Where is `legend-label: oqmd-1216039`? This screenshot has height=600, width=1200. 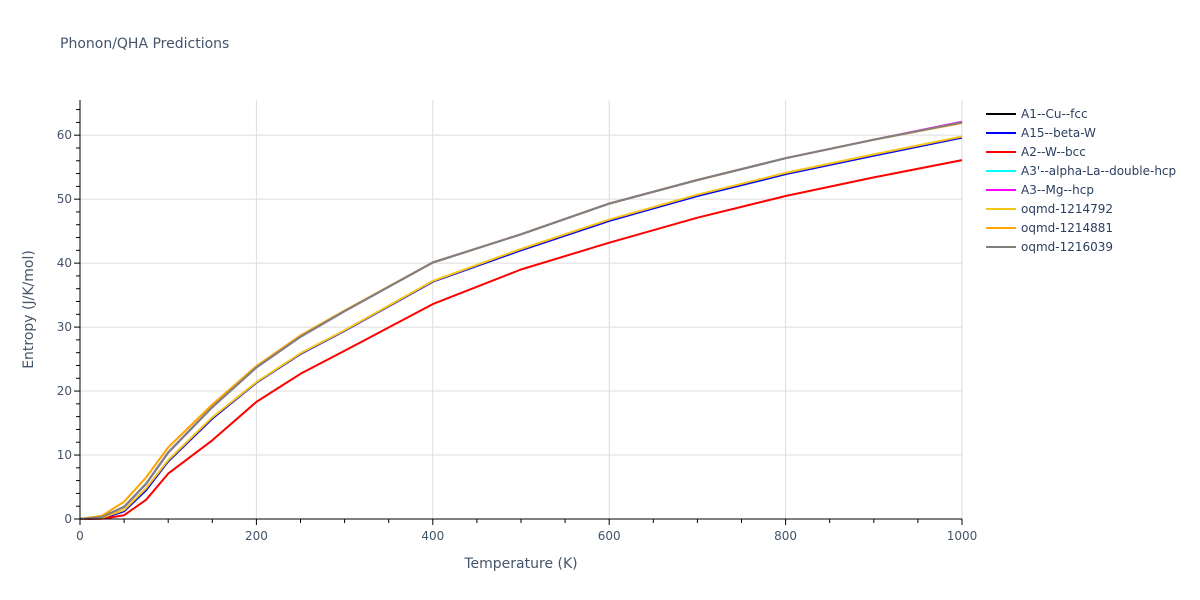 legend-label: oqmd-1216039 is located at coordinates (1067, 247).